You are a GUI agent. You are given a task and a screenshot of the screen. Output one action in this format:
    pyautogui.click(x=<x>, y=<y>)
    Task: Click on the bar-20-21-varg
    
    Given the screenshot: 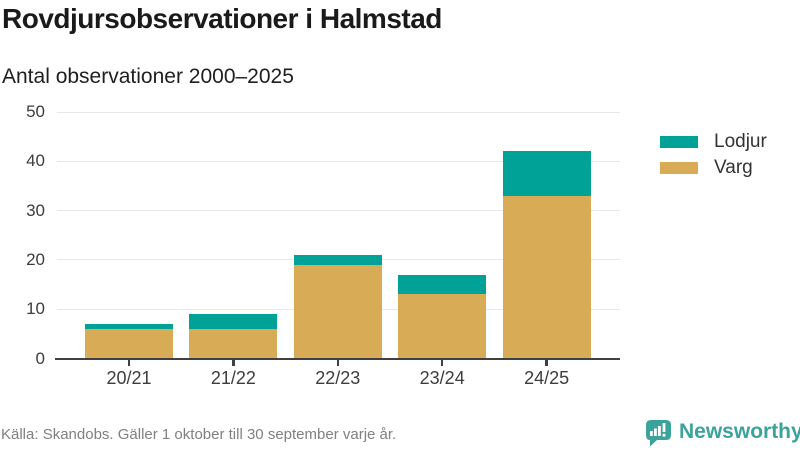 What is the action you would take?
    pyautogui.click(x=129, y=343)
    